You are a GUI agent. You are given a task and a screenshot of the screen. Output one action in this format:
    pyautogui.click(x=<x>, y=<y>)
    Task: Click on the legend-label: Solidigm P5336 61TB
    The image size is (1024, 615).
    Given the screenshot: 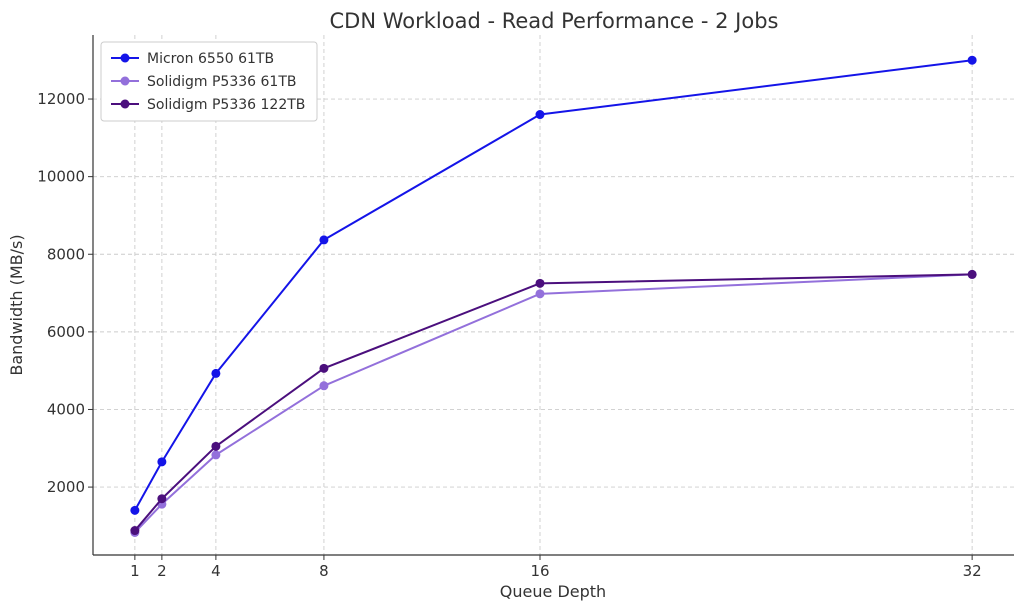 What is the action you would take?
    pyautogui.click(x=221, y=82)
    